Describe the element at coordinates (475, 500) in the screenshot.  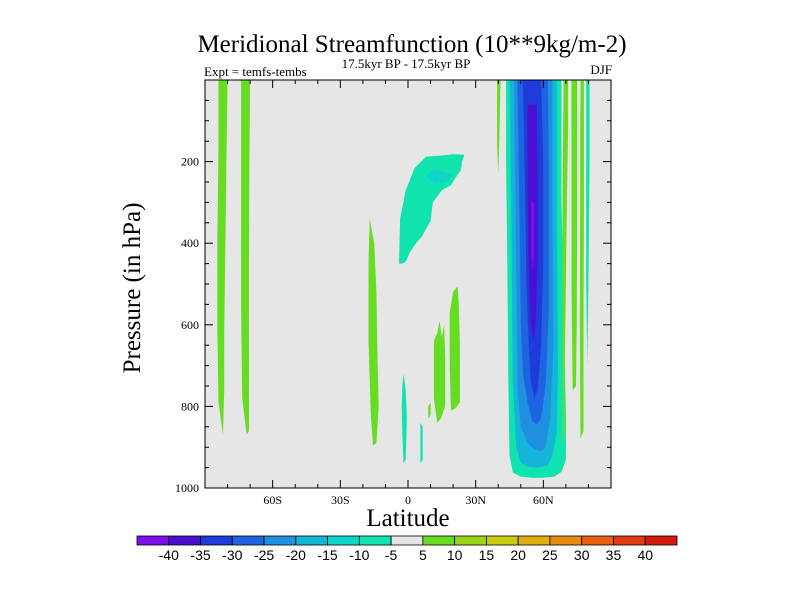
I see `x-tick-label: 30N` at that location.